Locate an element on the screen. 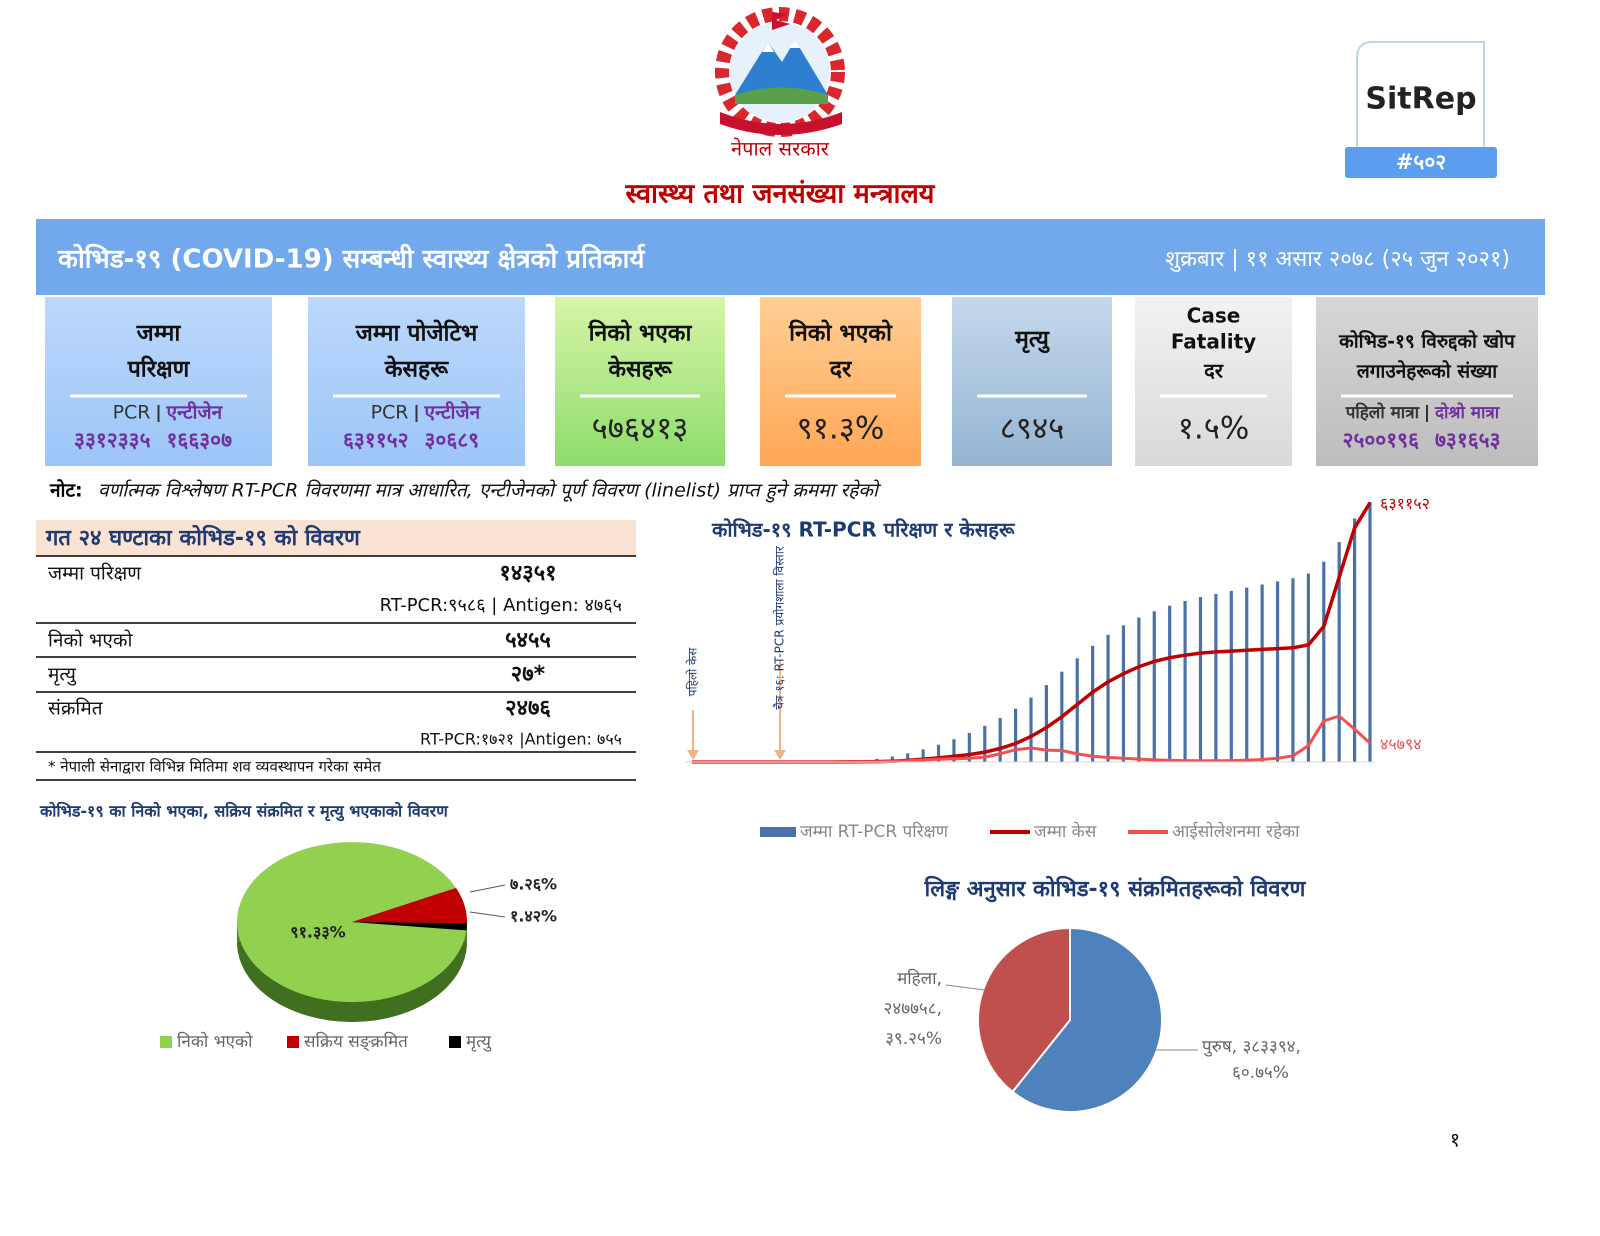  row-value: २४७६ is located at coordinates (528, 708).